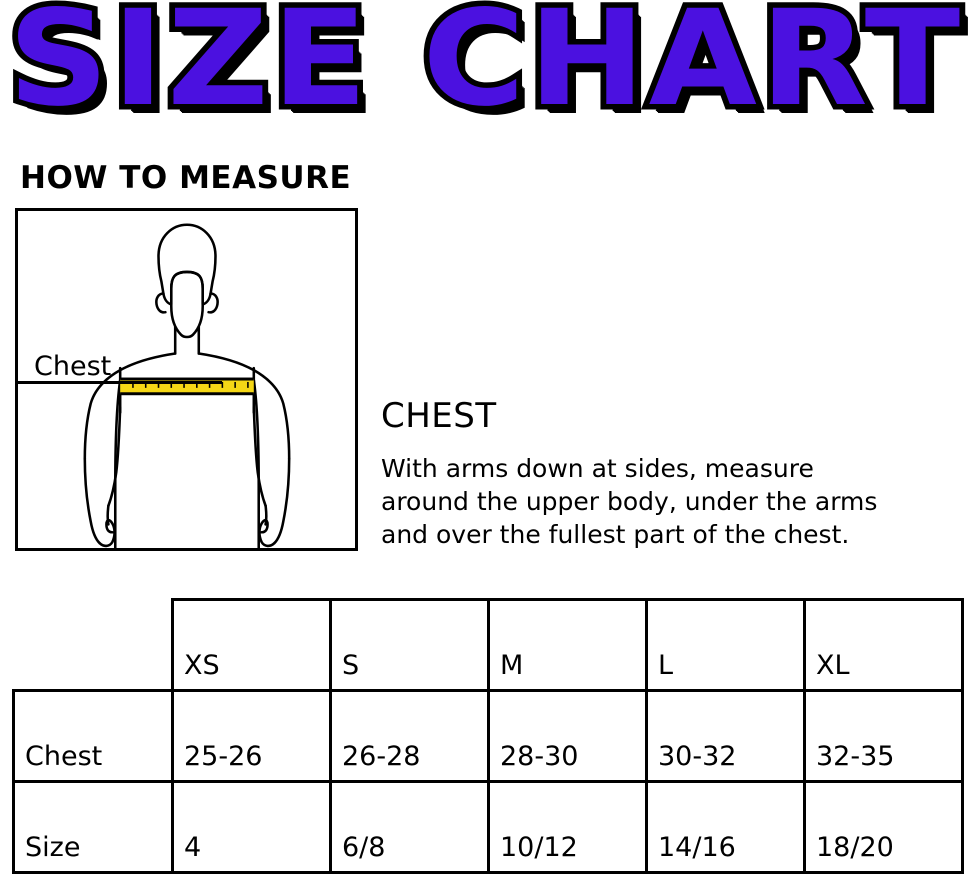  Describe the element at coordinates (409, 645) in the screenshot. I see `table-header-s: S` at that location.